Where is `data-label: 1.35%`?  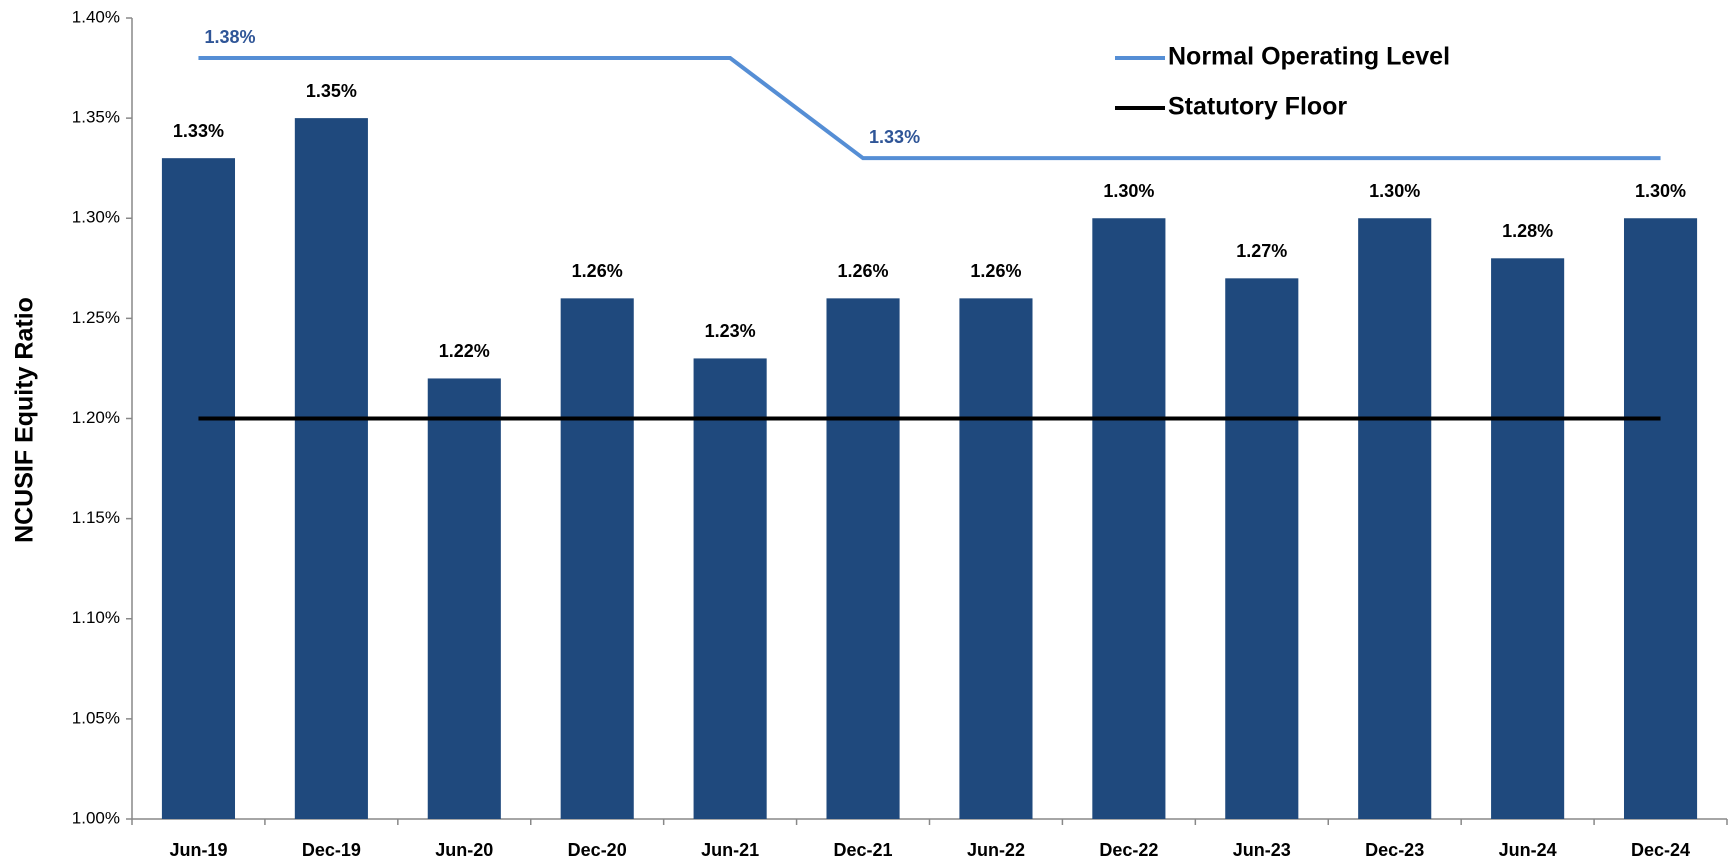 data-label: 1.35% is located at coordinates (331, 91).